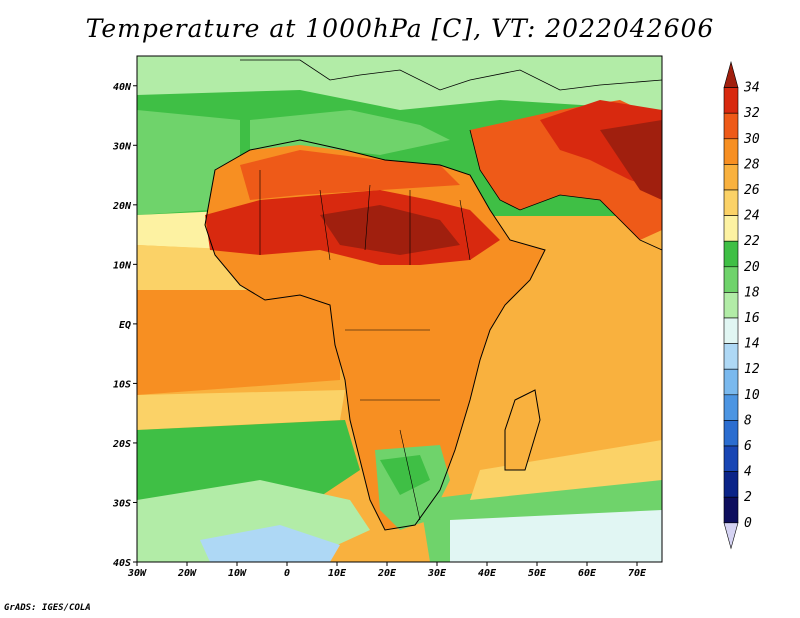  Describe the element at coordinates (122, 146) in the screenshot. I see `y-tick-label: 30N` at that location.